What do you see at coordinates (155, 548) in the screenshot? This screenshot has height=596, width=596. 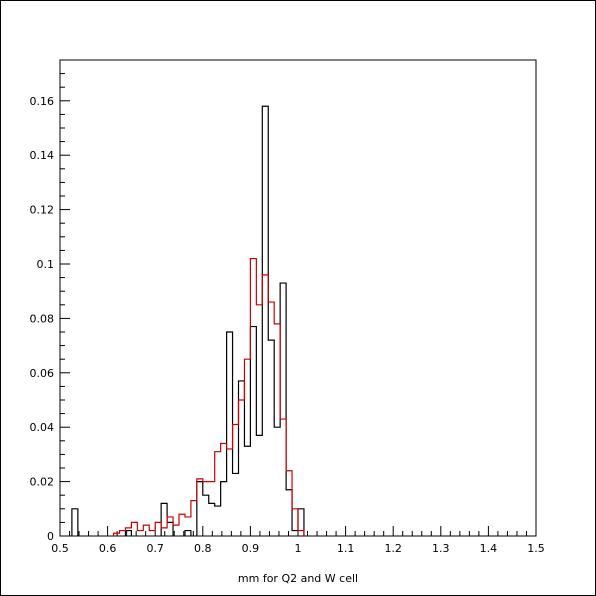 I see `x-tick-label: 0.7` at bounding box center [155, 548].